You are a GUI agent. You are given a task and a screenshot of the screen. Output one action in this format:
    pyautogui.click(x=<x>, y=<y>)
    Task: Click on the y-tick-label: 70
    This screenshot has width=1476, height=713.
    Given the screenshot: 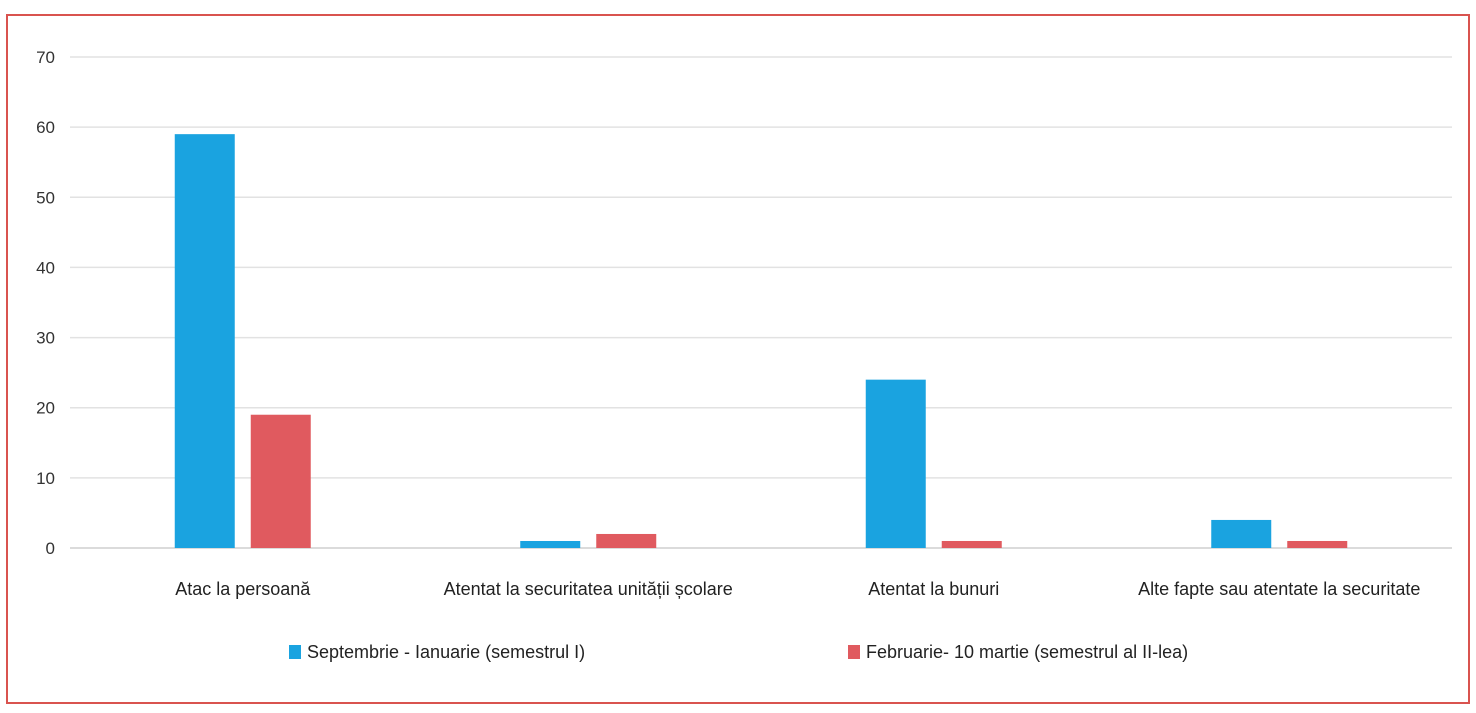 What is the action you would take?
    pyautogui.click(x=45, y=57)
    